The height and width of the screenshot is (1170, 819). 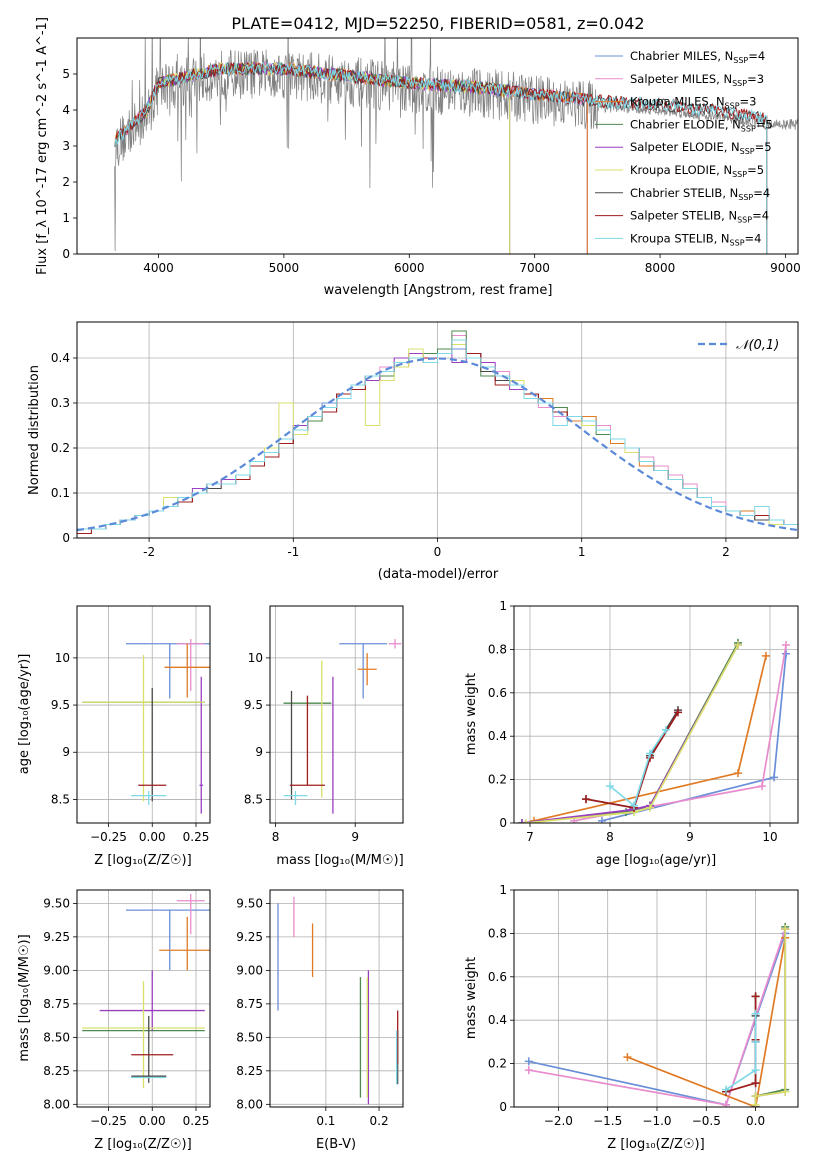 I want to click on y-tick-label: 1, so click(x=66, y=218).